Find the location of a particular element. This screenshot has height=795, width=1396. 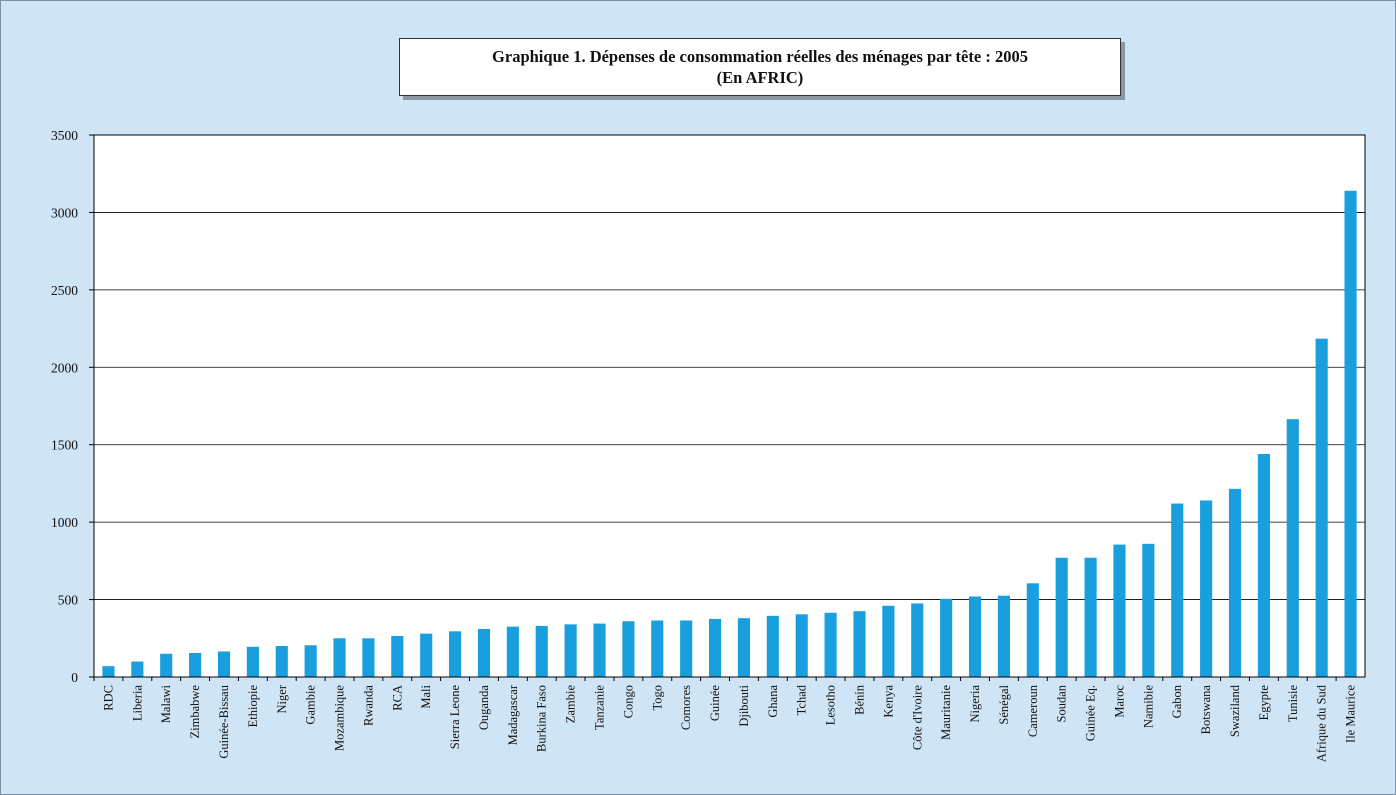

category-label: Nigeria is located at coordinates (975, 704).